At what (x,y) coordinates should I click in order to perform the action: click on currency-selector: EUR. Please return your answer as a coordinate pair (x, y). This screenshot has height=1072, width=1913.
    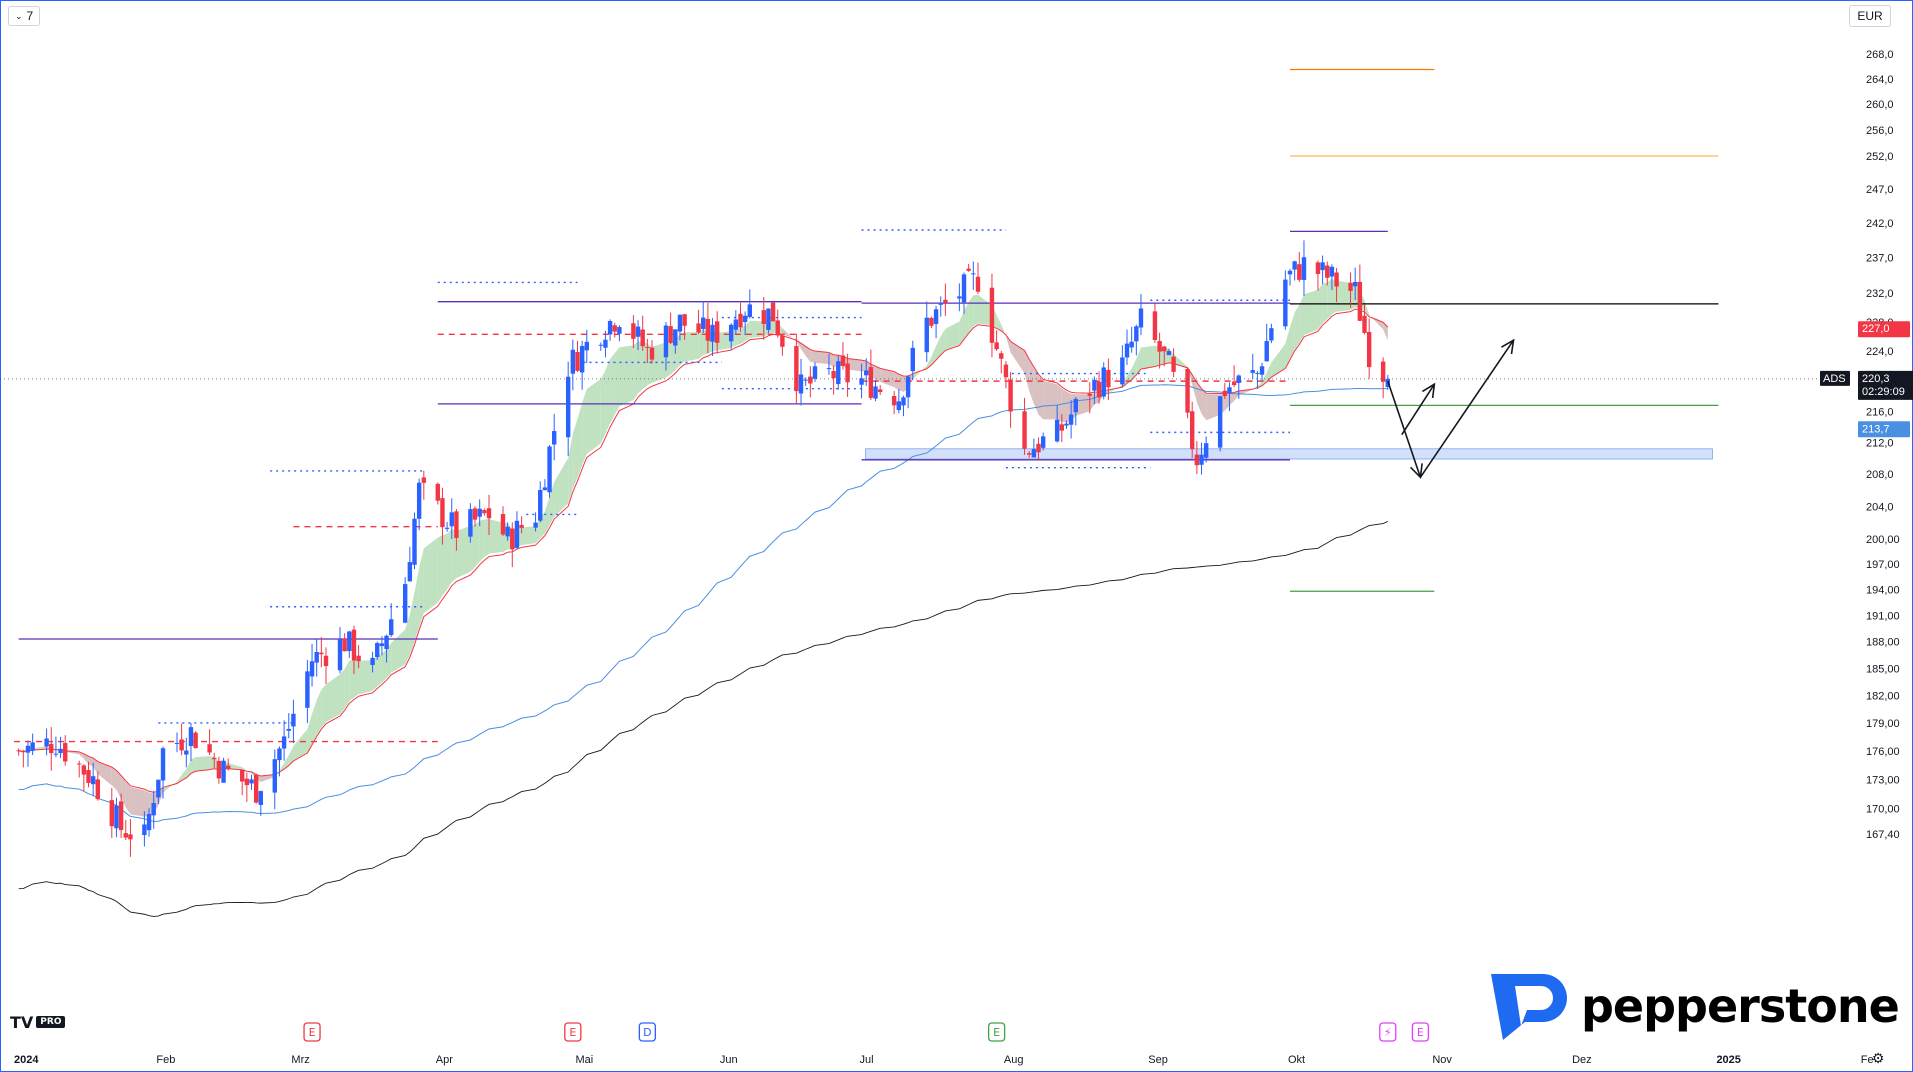
    Looking at the image, I should click on (1870, 16).